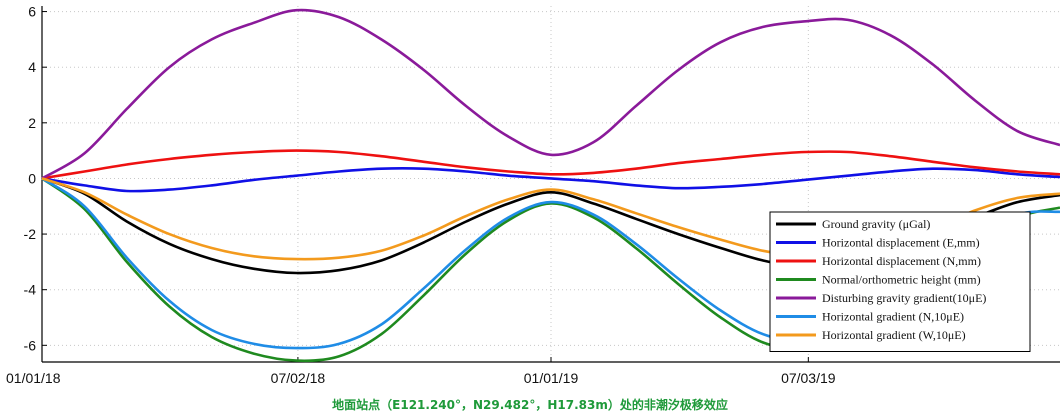 The width and height of the screenshot is (1060, 416). Describe the element at coordinates (808, 378) in the screenshot. I see `x-tick-label: 07/03/19` at that location.